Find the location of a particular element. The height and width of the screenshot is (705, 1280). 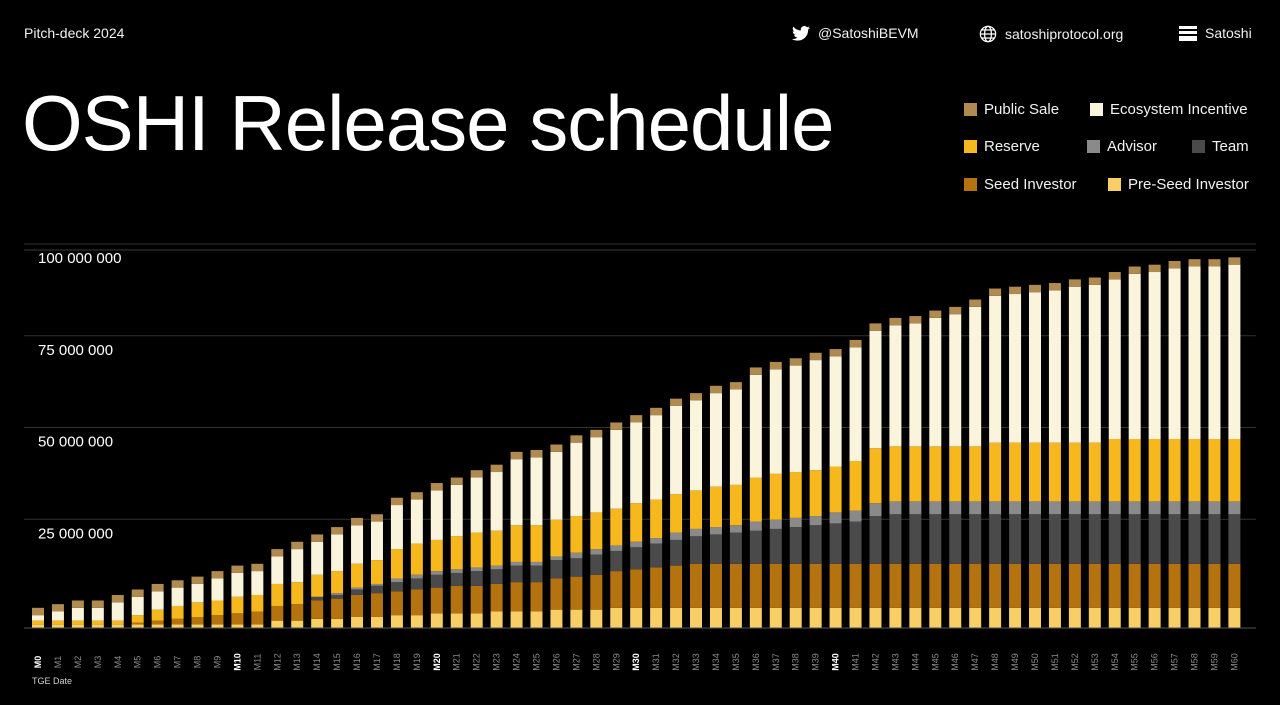

x-tick-label: M54 is located at coordinates (1115, 662).